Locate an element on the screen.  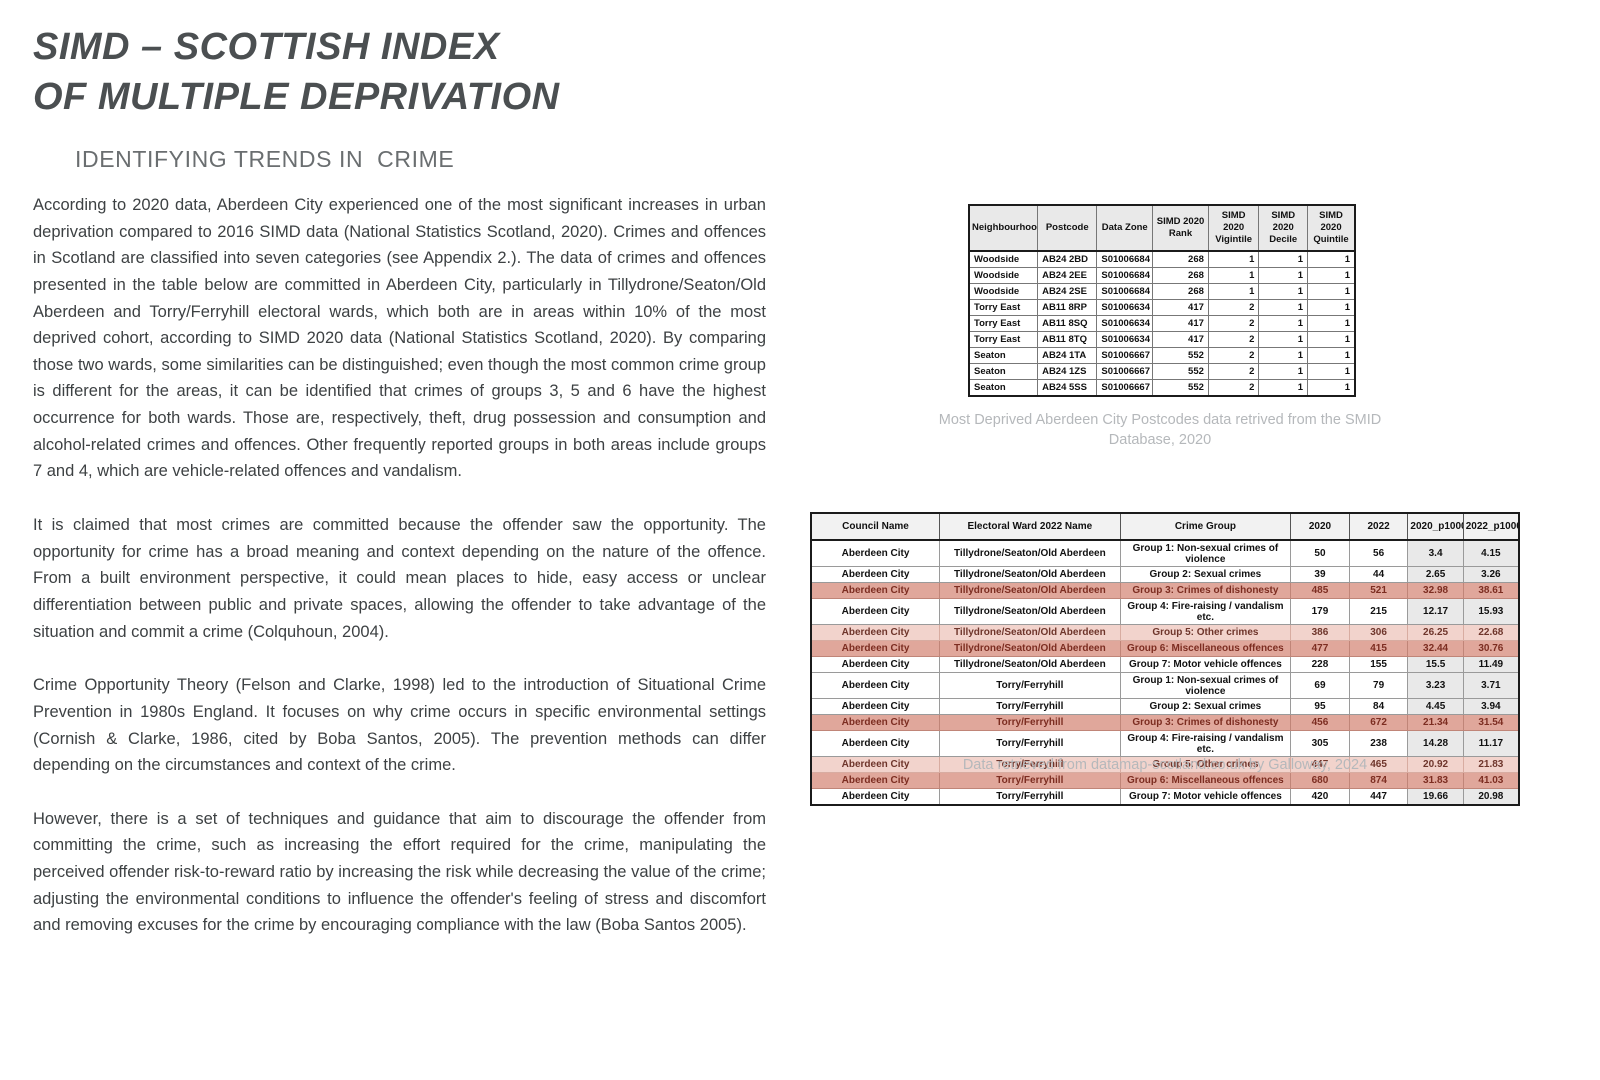
crime-table-cell: 32.44 is located at coordinates (1435, 648).